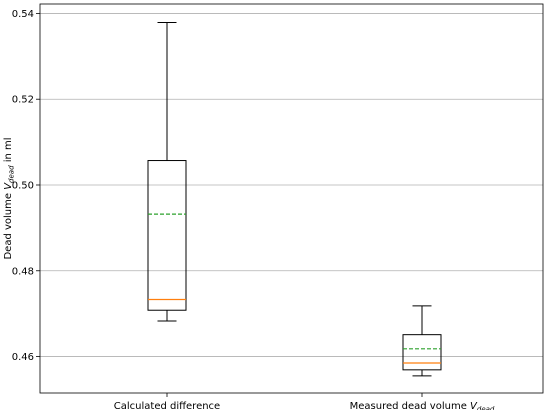  What do you see at coordinates (23, 100) in the screenshot?
I see `y-tick-label: 0.52` at bounding box center [23, 100].